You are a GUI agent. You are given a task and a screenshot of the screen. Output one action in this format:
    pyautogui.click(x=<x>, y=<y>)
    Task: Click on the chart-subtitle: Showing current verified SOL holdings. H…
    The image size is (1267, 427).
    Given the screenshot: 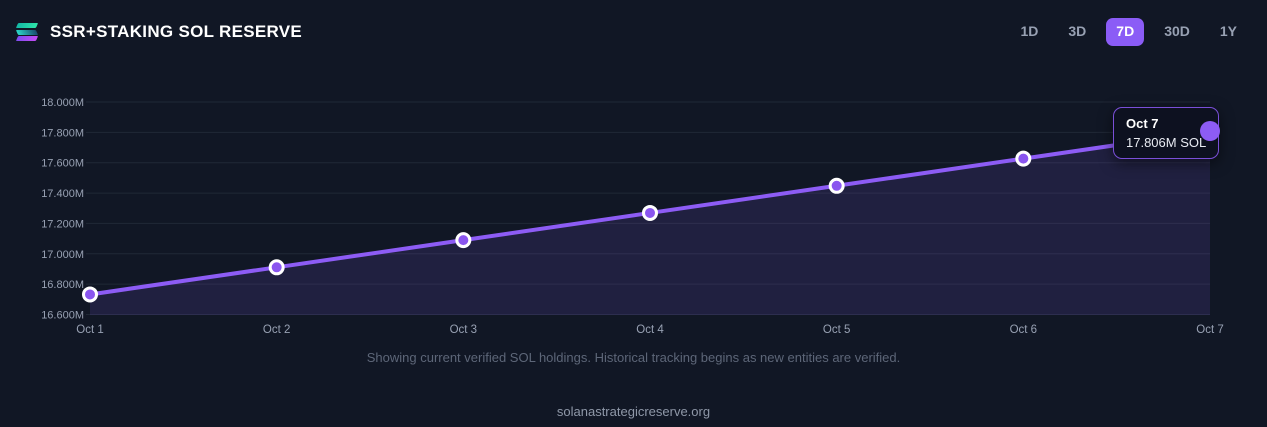 What is the action you would take?
    pyautogui.click(x=633, y=357)
    